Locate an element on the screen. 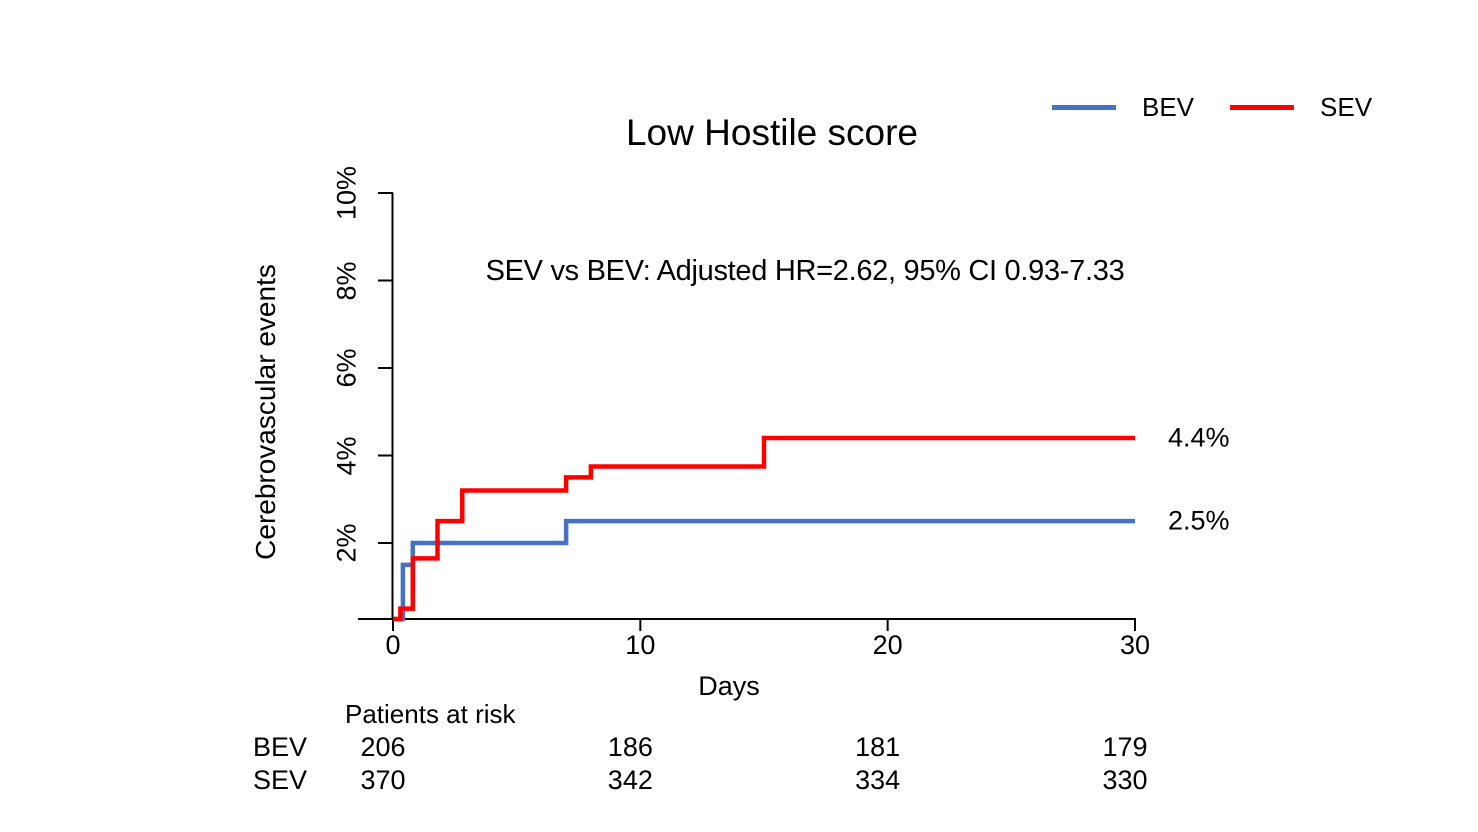 The image size is (1478, 832). y-tick-label: 8% is located at coordinates (346, 280).